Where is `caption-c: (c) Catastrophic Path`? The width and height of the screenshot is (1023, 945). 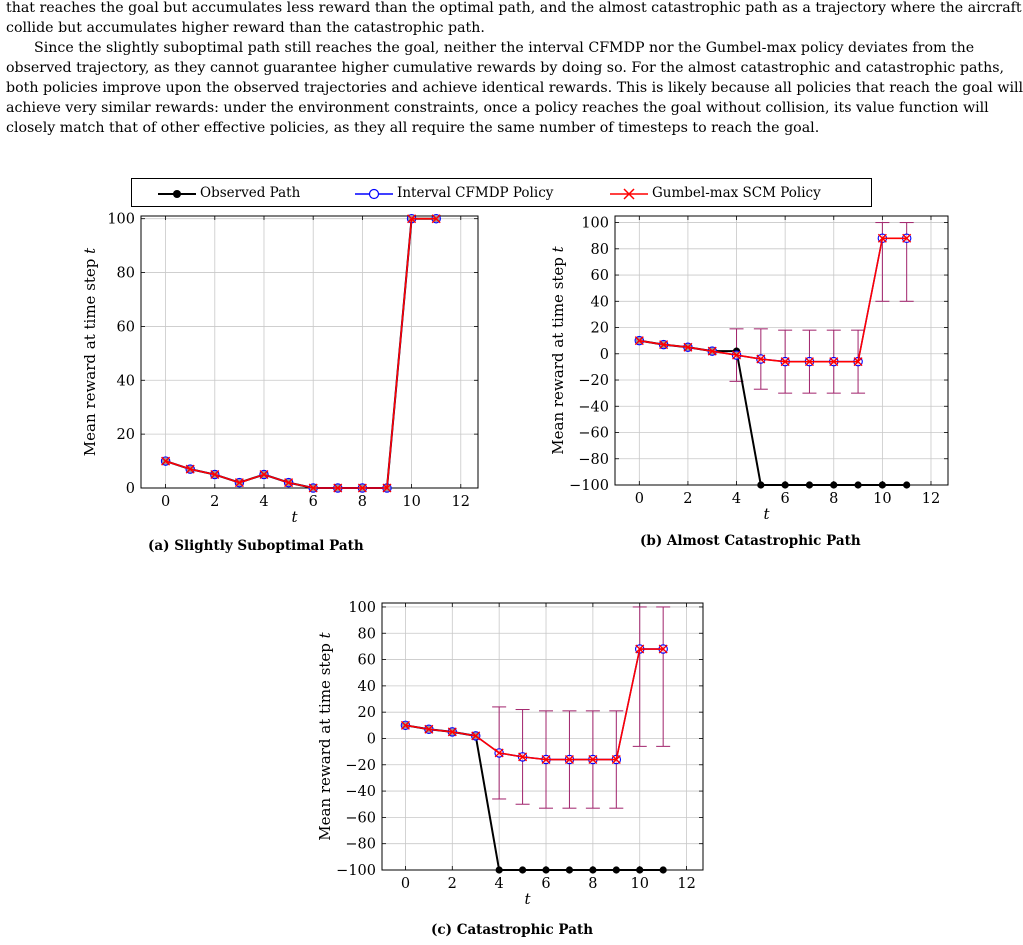
caption-c: (c) Catastrophic Path is located at coordinates (512, 930).